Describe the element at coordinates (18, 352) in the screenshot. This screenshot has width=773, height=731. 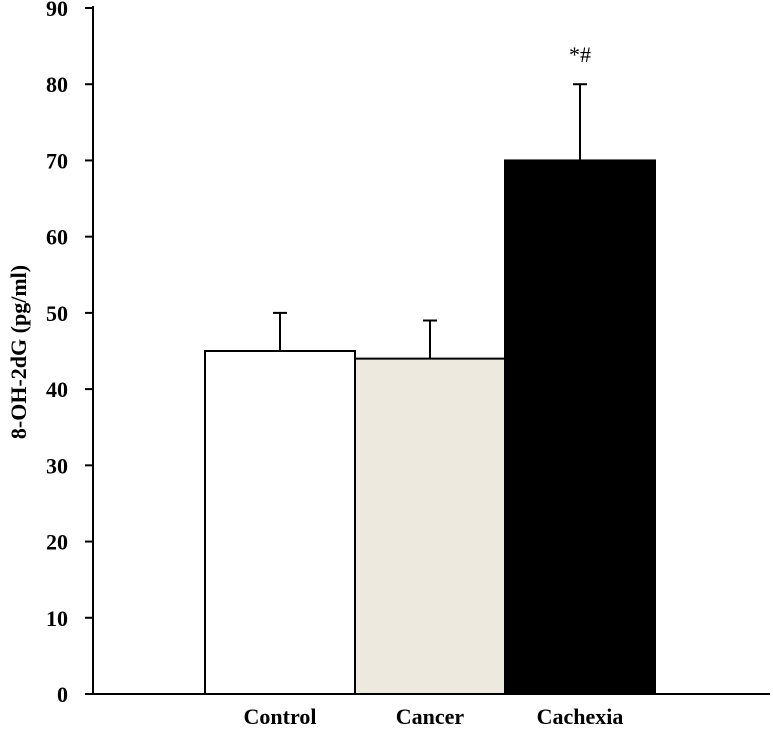
I see `y-axis-title: 8-OH-2dG (pg/ml)` at that location.